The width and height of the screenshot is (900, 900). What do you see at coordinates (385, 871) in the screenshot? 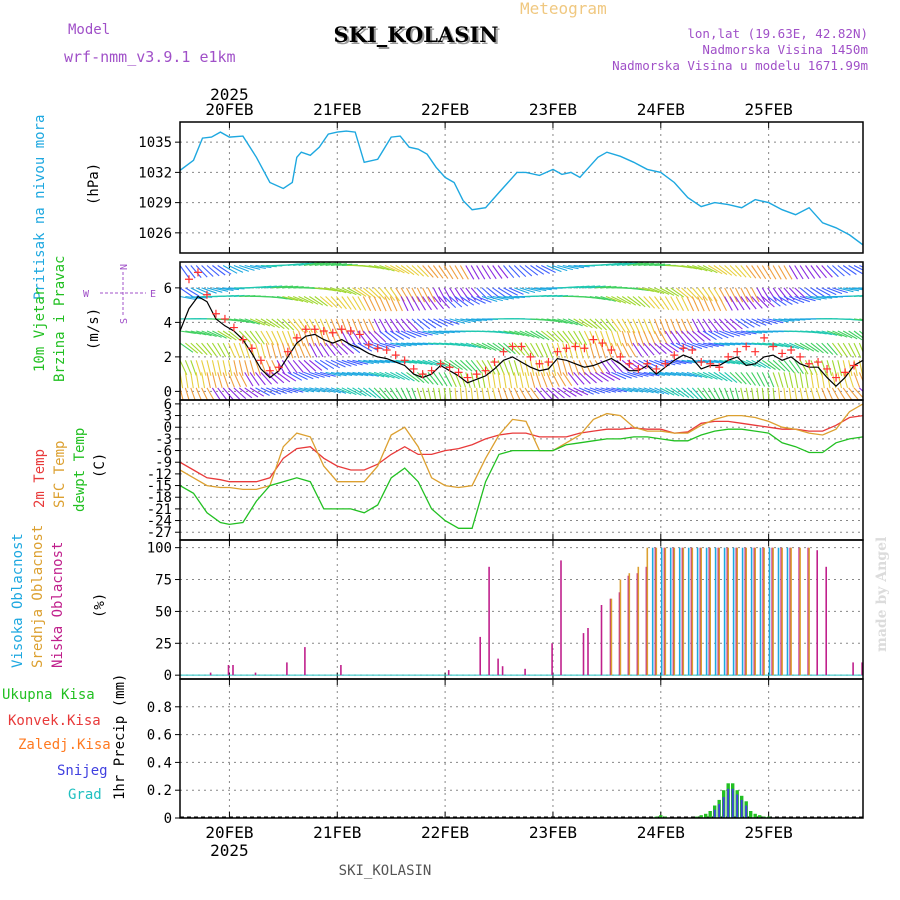
I see `footer-station: SKI_KOLASIN` at bounding box center [385, 871].